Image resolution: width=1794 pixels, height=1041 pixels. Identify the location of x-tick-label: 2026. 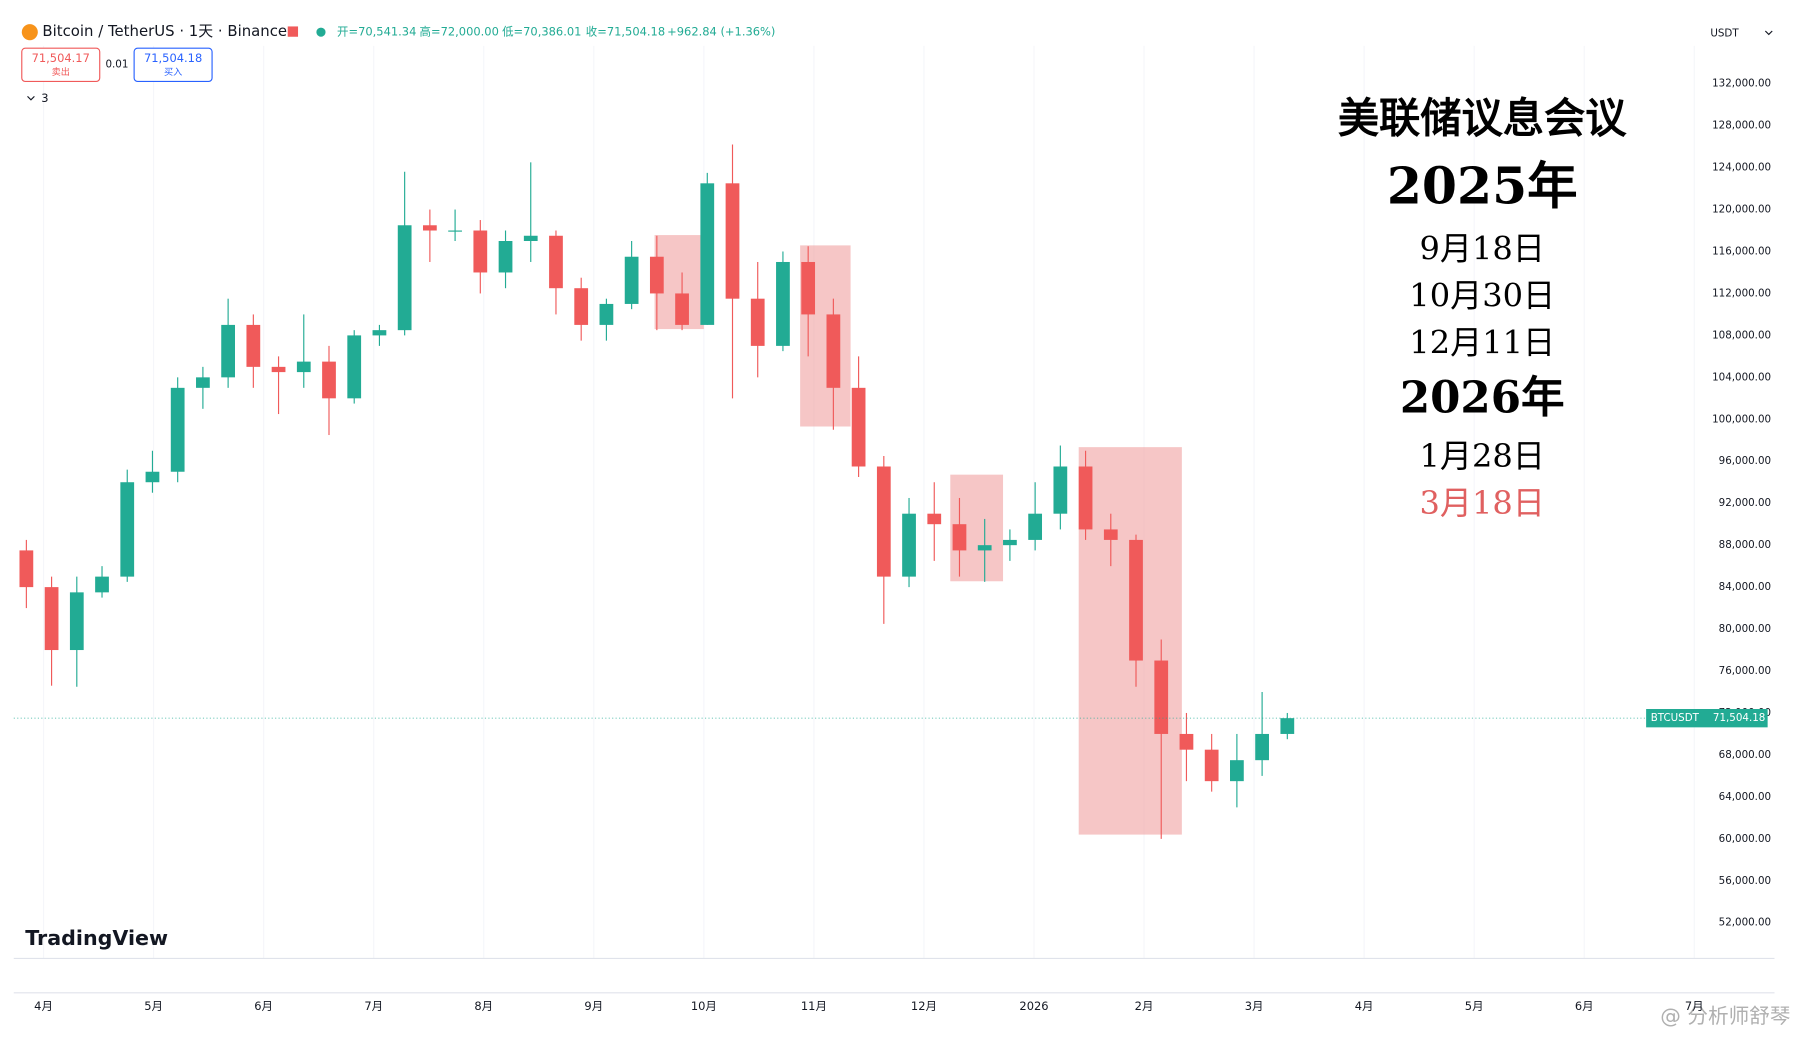
(1033, 1006).